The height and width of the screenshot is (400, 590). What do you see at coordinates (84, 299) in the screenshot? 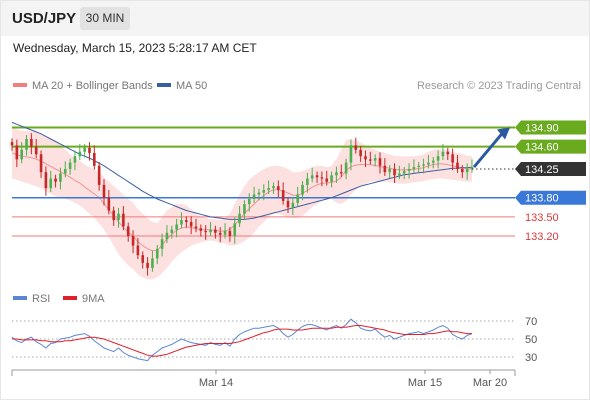
I see `legend-9ma: 9MA` at bounding box center [84, 299].